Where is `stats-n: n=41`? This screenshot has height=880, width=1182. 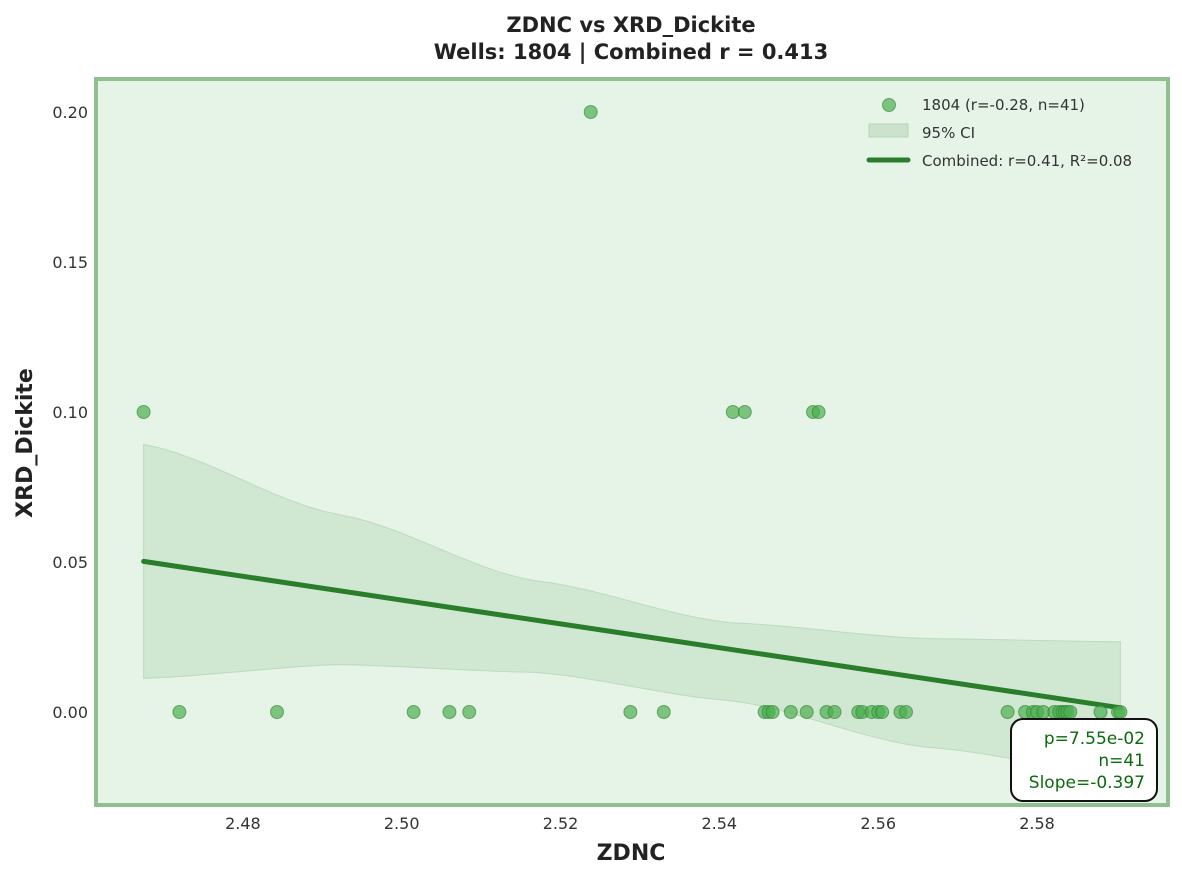 stats-n: n=41 is located at coordinates (1121, 761).